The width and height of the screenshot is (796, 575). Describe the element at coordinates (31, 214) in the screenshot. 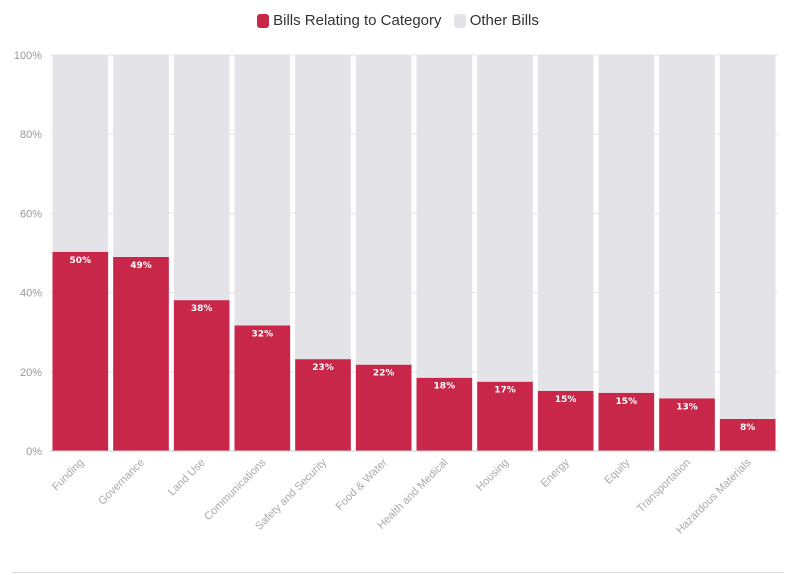

I see `y-tick-label-60: 60%` at that location.